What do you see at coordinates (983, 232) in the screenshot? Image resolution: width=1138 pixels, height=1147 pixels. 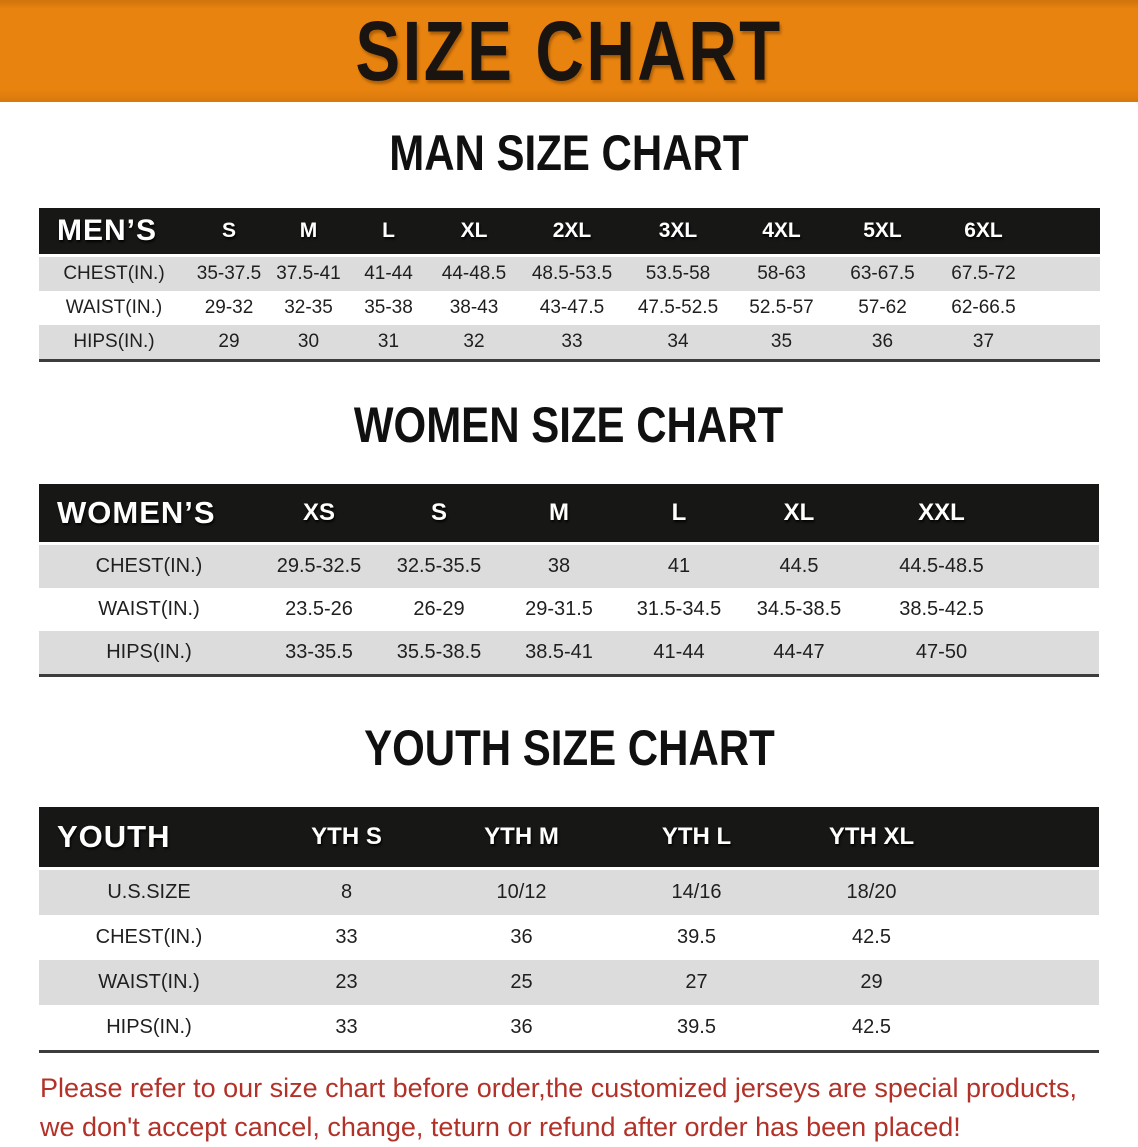 I see `column-header-cell: 6XL` at bounding box center [983, 232].